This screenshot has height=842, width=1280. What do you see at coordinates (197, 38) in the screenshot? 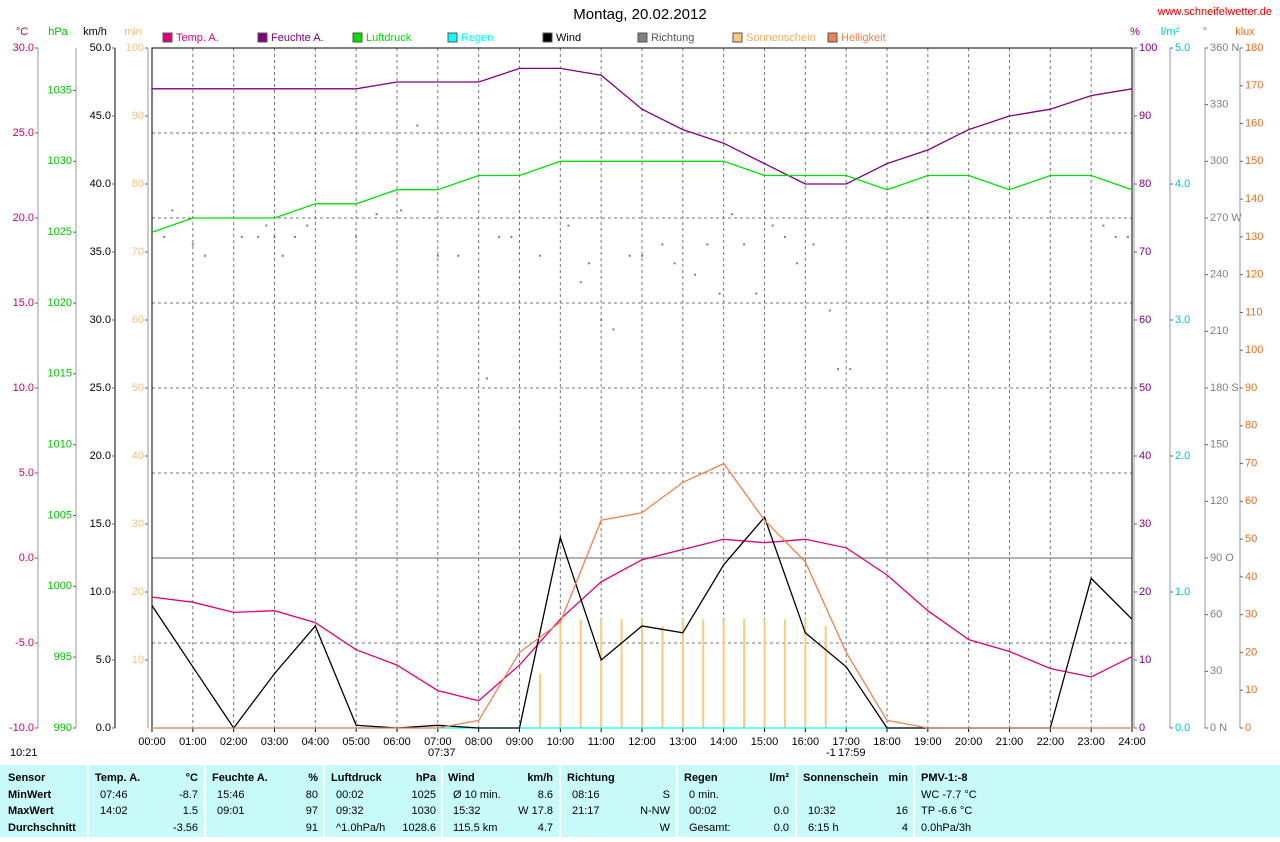
I see `legend-label: Temp. A.` at bounding box center [197, 38].